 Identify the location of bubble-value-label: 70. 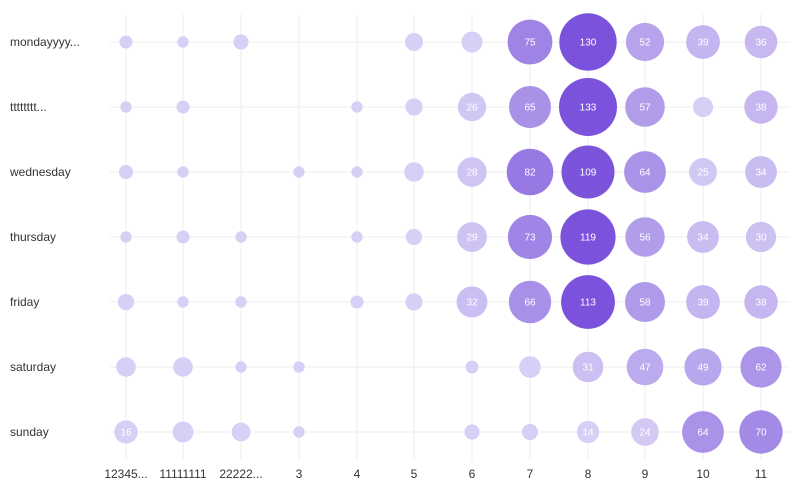
(761, 433).